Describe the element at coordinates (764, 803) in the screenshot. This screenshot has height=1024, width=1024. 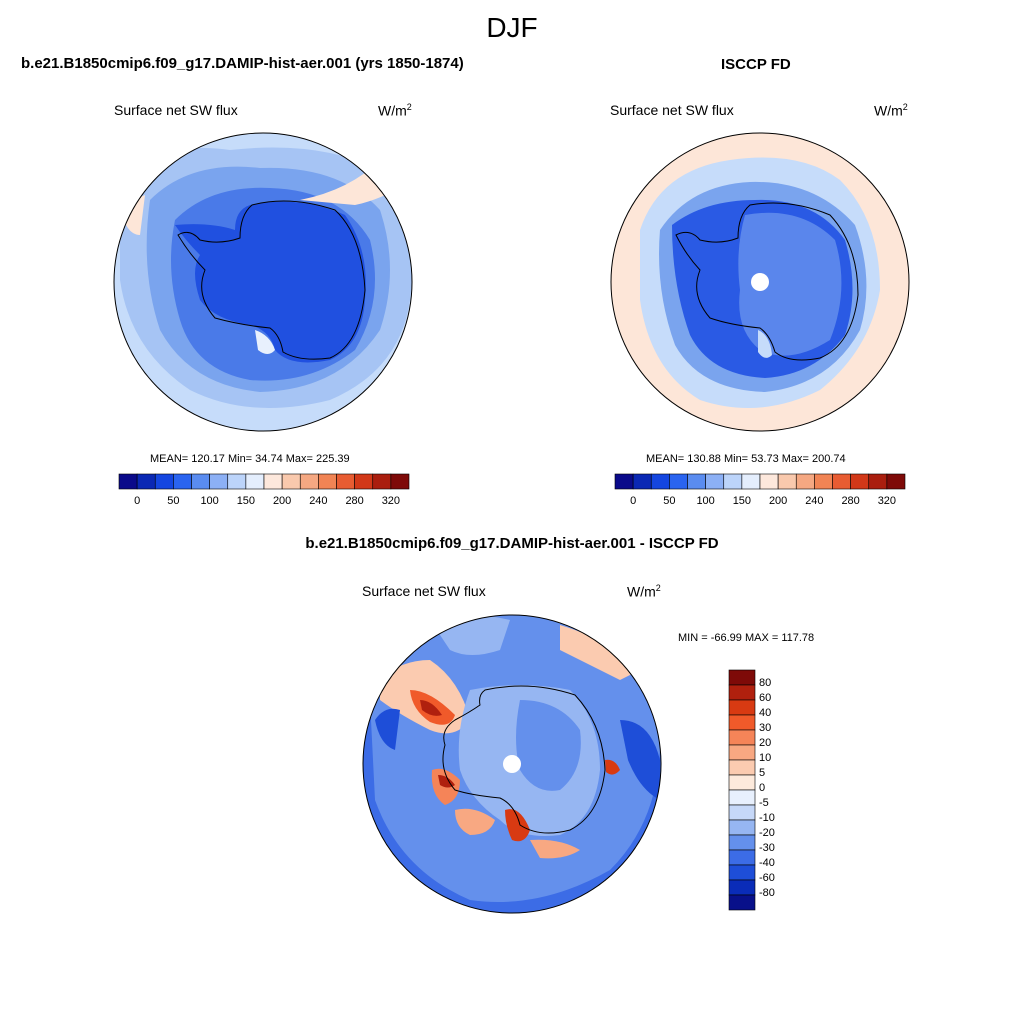
I see `colorbar-tick-label: -5` at that location.